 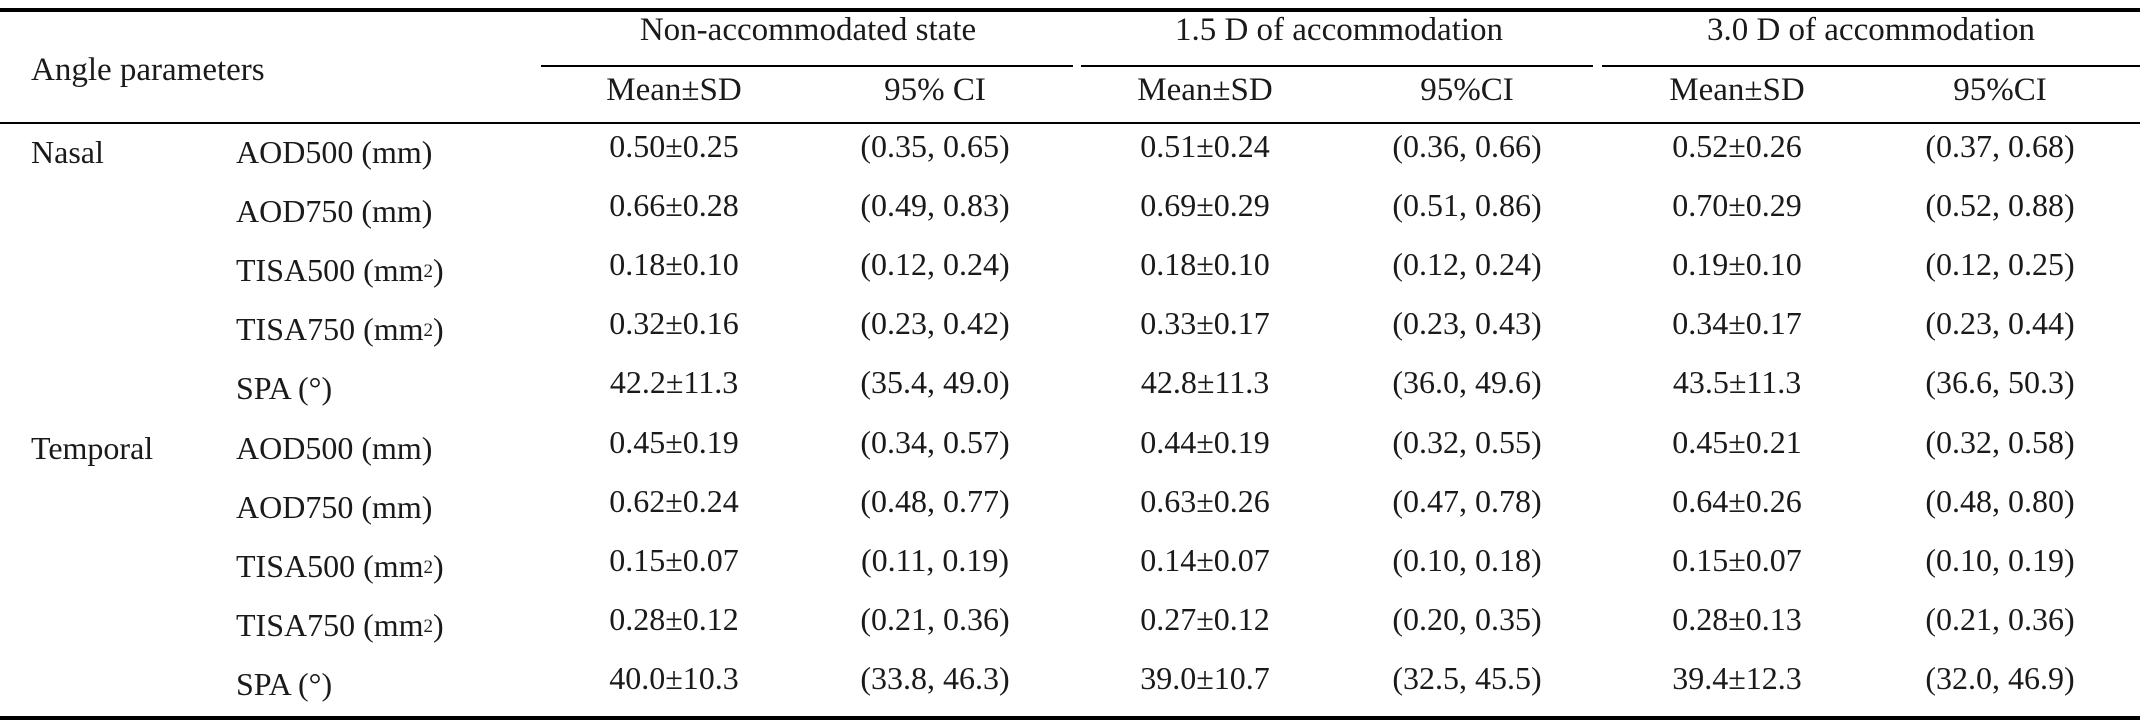 I want to click on mean-sd-cell: 39.0±10.7, so click(x=1205, y=677).